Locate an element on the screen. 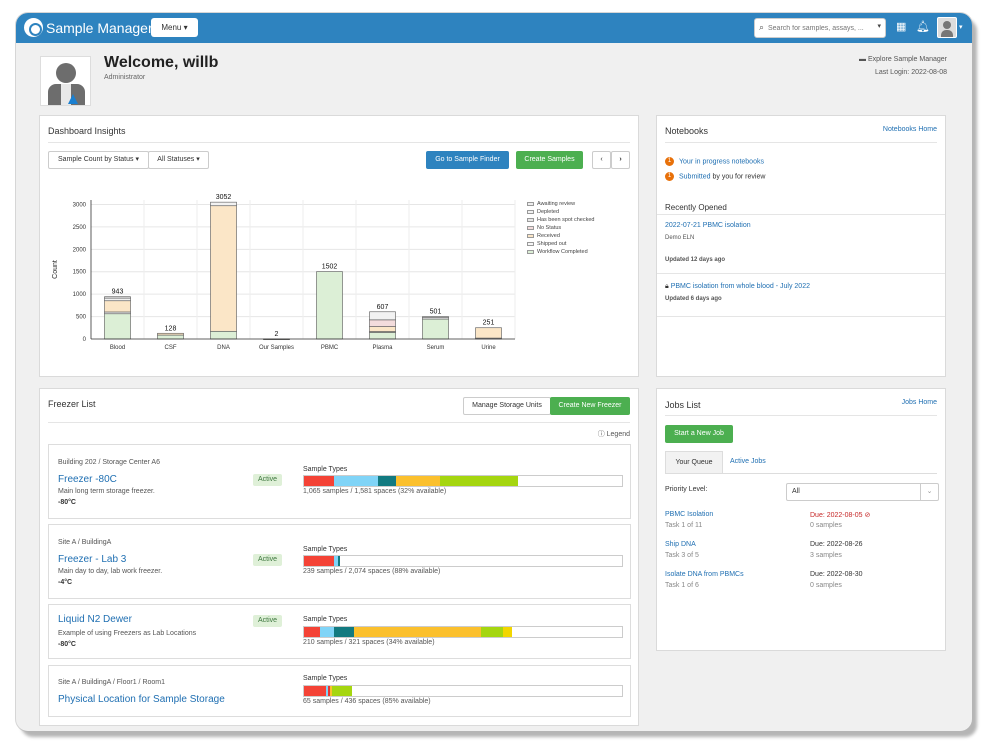 This screenshot has width=997, height=753. freezer-name-link: Freezer - Lab 3 is located at coordinates (92, 559).